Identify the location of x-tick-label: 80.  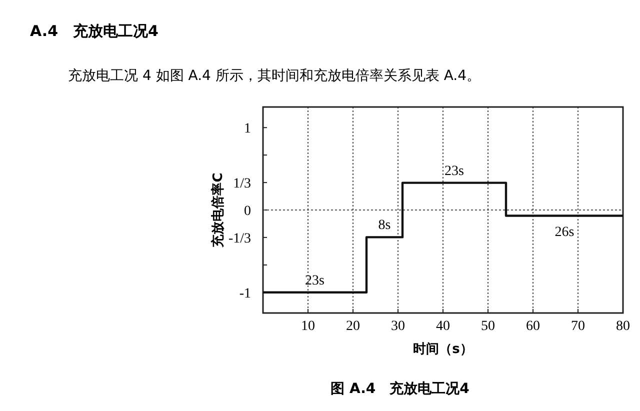
(623, 326).